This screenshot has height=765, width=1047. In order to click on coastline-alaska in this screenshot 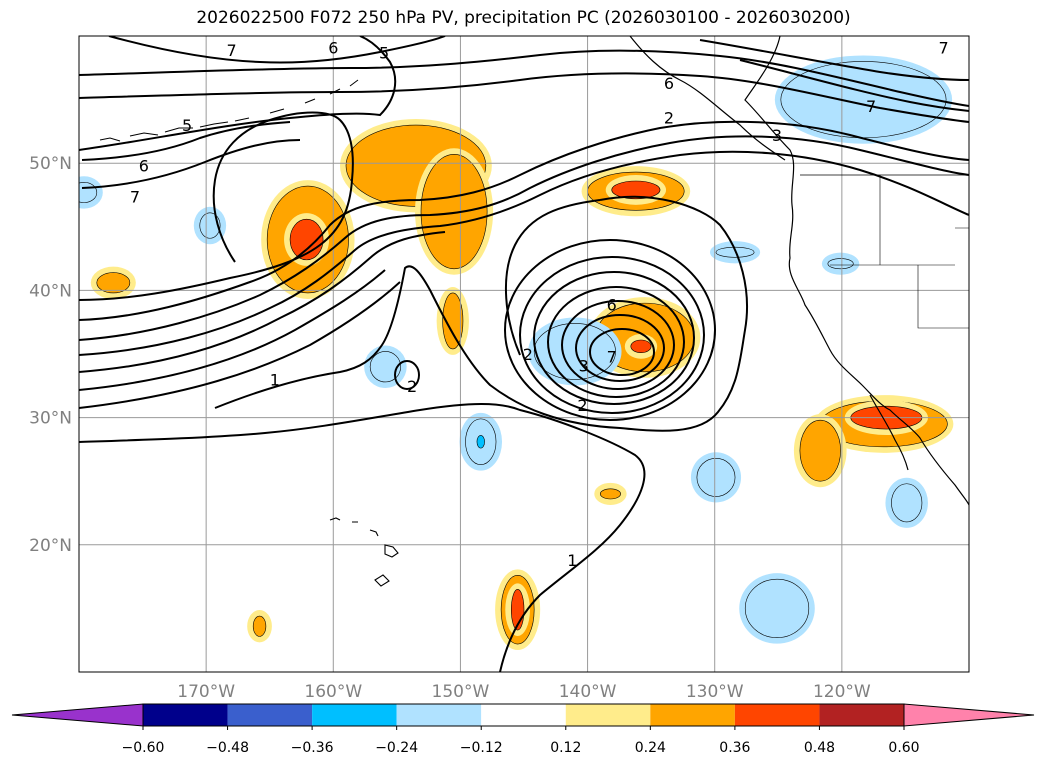, I will do `click(707, 98)`.